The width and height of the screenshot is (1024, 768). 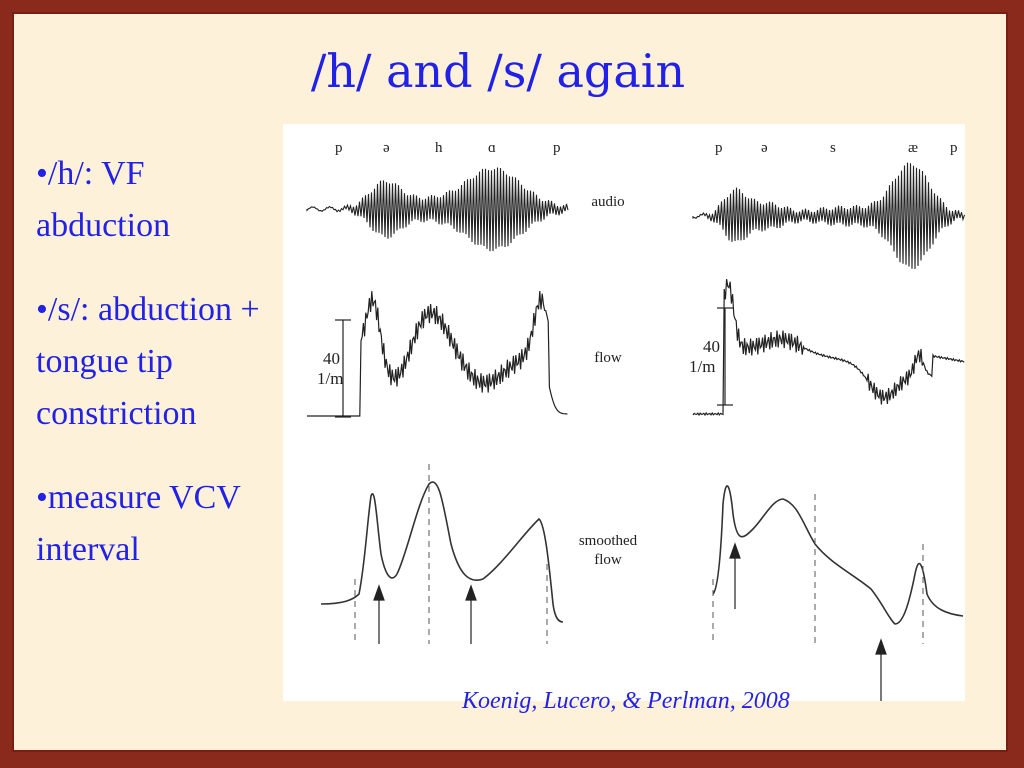 I want to click on bullet-vf-abduction: •/h/: VF abduction, so click(x=103, y=199).